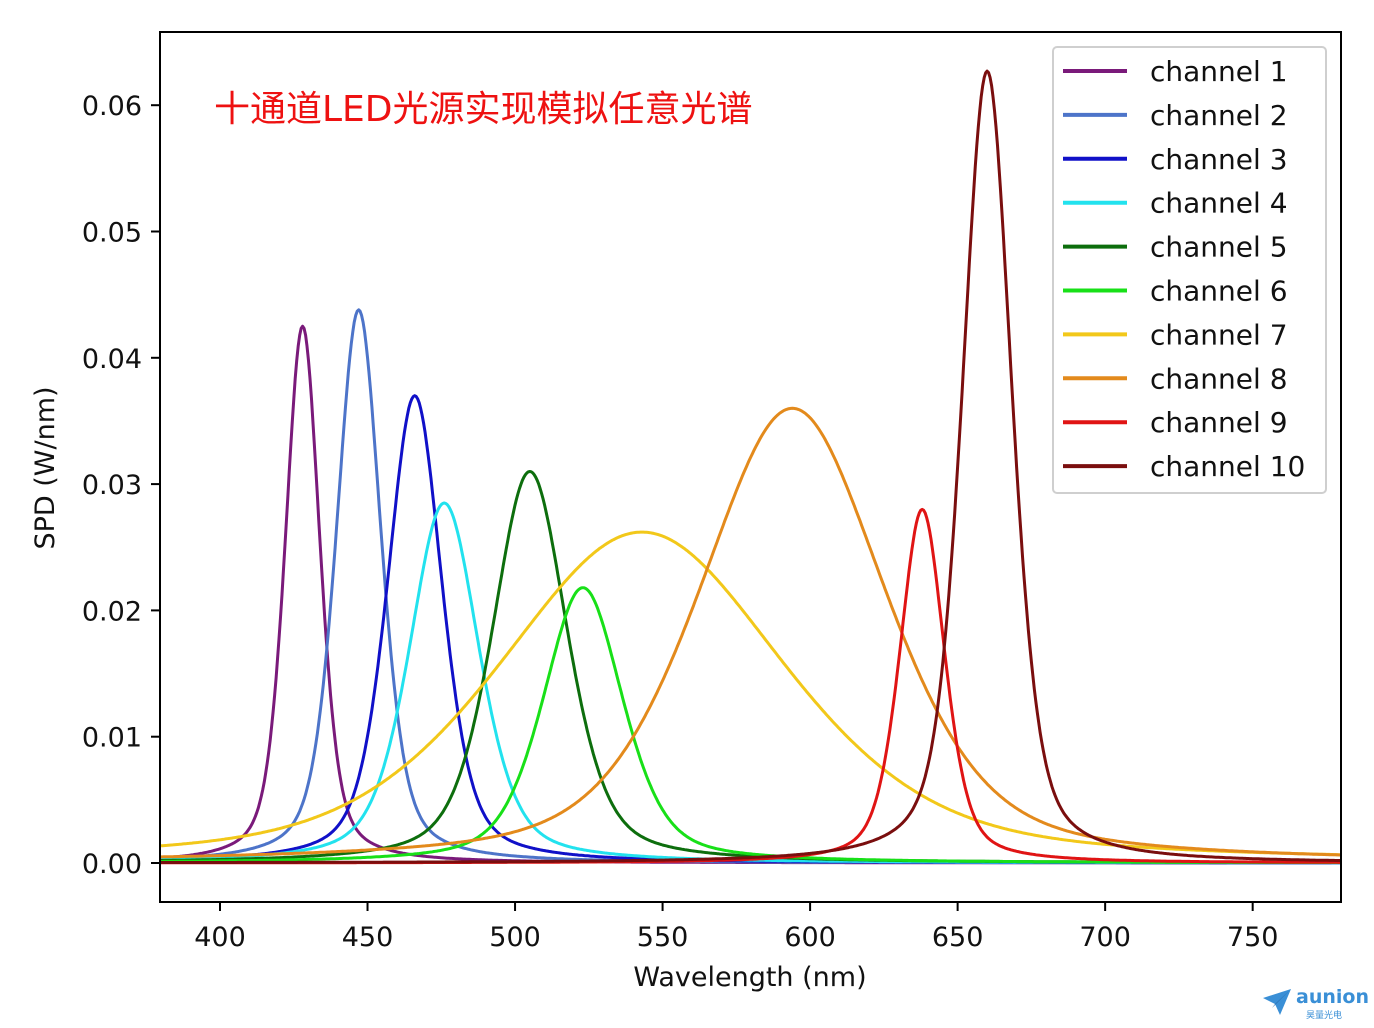  Describe the element at coordinates (1219, 203) in the screenshot. I see `legend-label-4: channel 4` at that location.